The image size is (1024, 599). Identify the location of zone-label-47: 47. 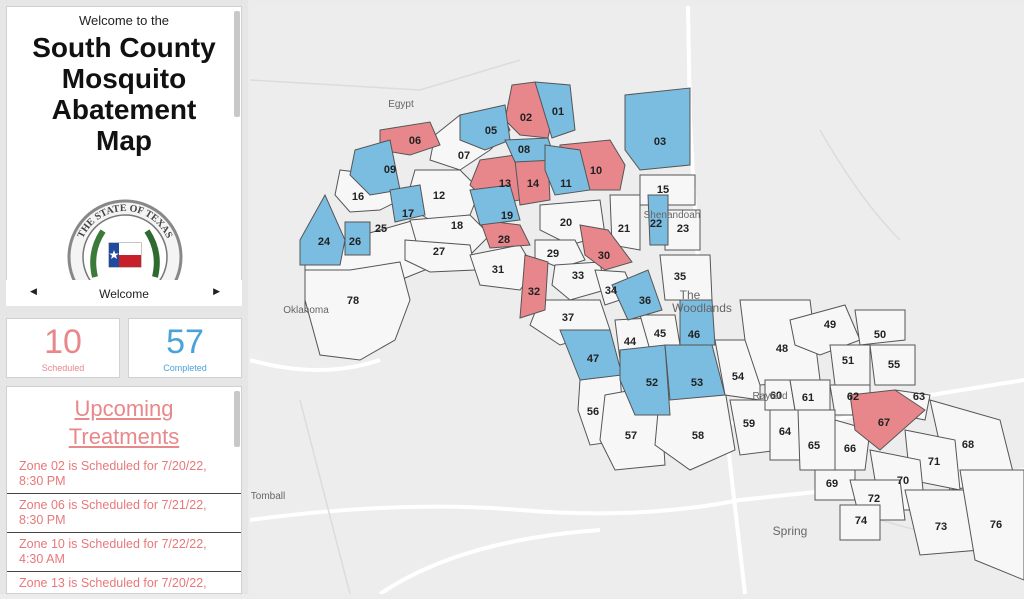
(593, 359).